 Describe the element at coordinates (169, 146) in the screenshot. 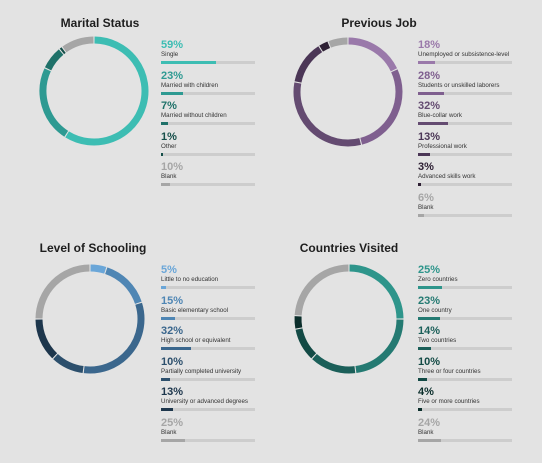

I see `legend-label: Other` at that location.